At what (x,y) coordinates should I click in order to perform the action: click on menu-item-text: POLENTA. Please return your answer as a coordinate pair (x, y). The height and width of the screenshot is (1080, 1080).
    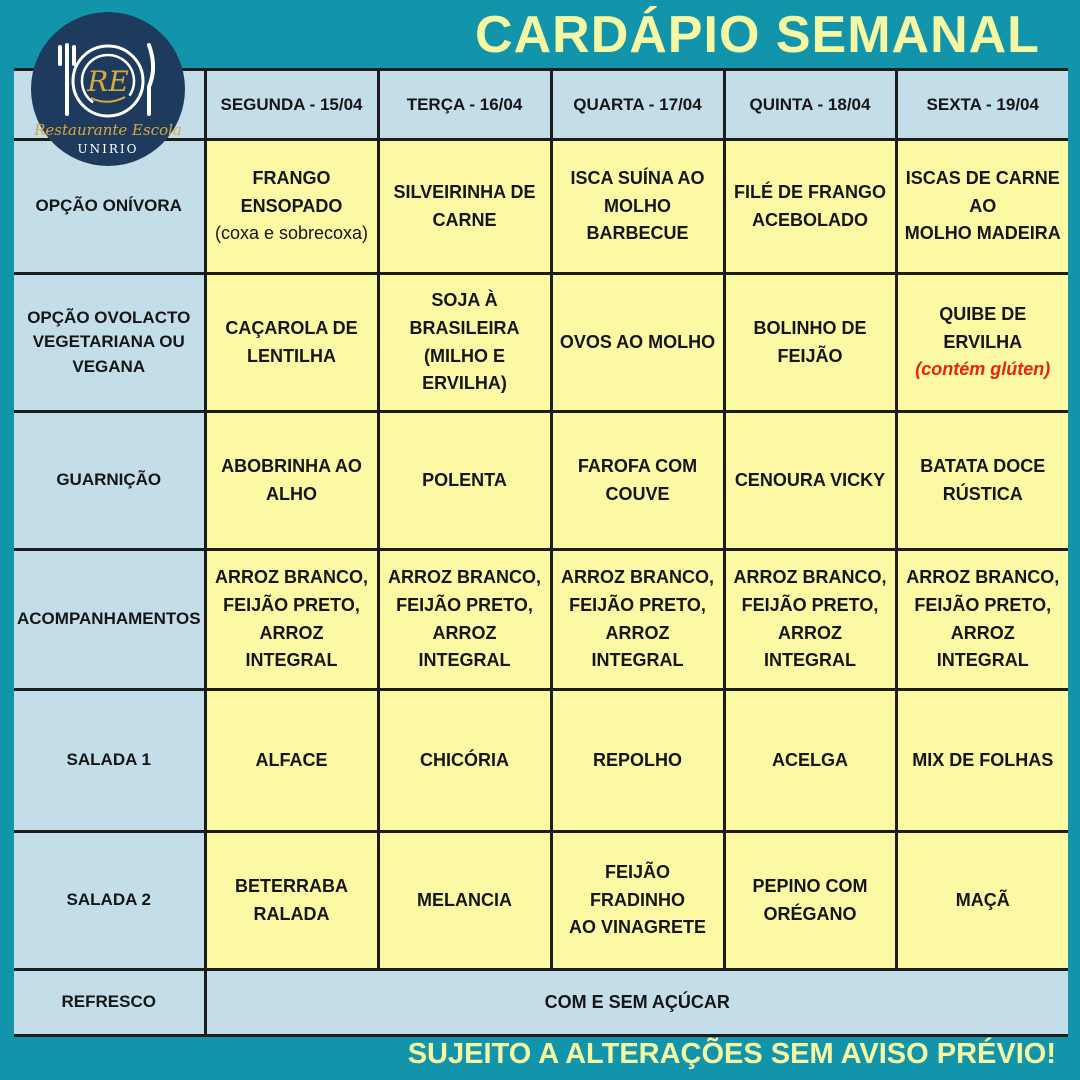
    Looking at the image, I should click on (464, 479).